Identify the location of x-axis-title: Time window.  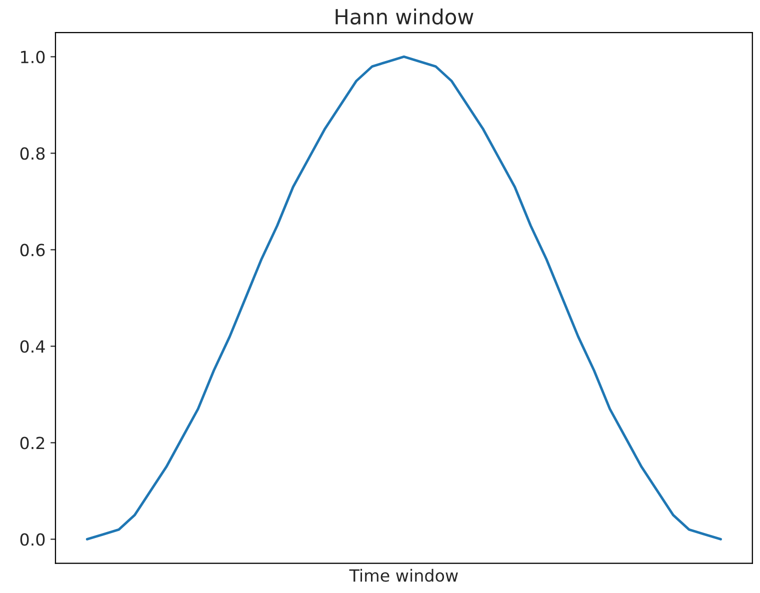
(403, 575).